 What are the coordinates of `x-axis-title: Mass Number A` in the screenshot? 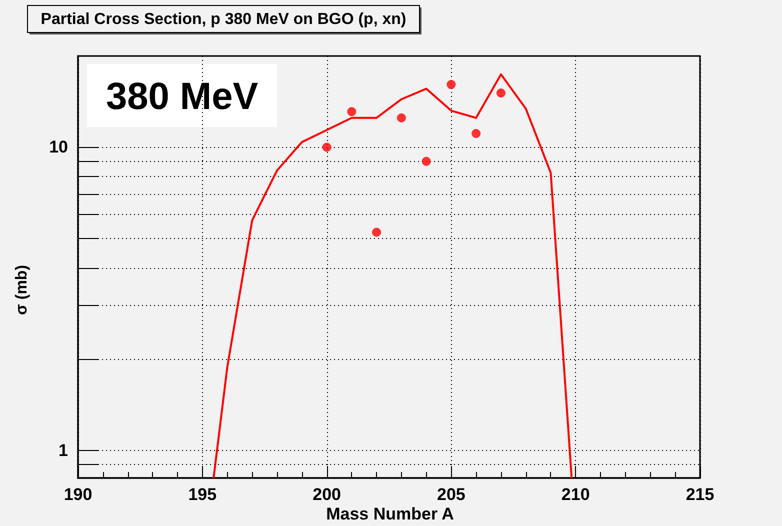 It's located at (390, 514).